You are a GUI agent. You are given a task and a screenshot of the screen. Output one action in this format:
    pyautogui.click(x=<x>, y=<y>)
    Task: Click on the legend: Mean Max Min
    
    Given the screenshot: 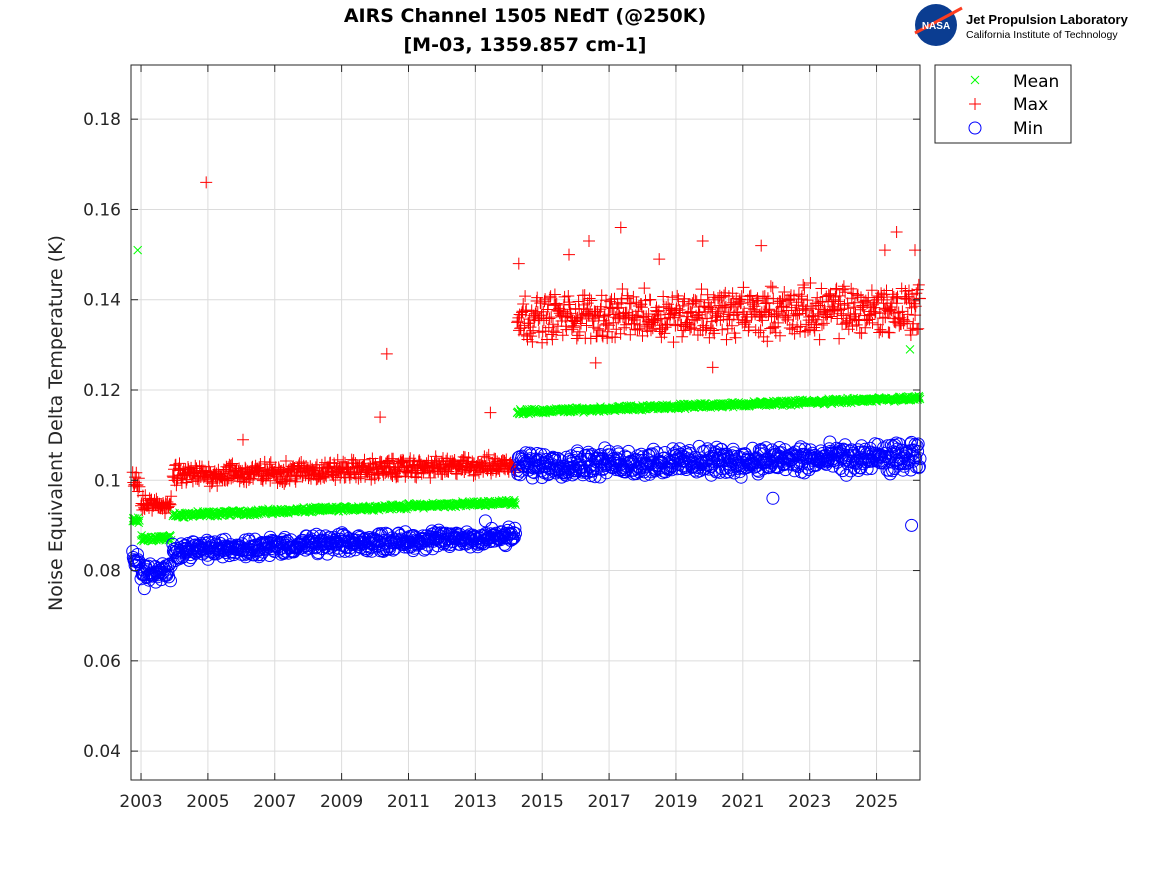 What is the action you would take?
    pyautogui.click(x=1003, y=104)
    